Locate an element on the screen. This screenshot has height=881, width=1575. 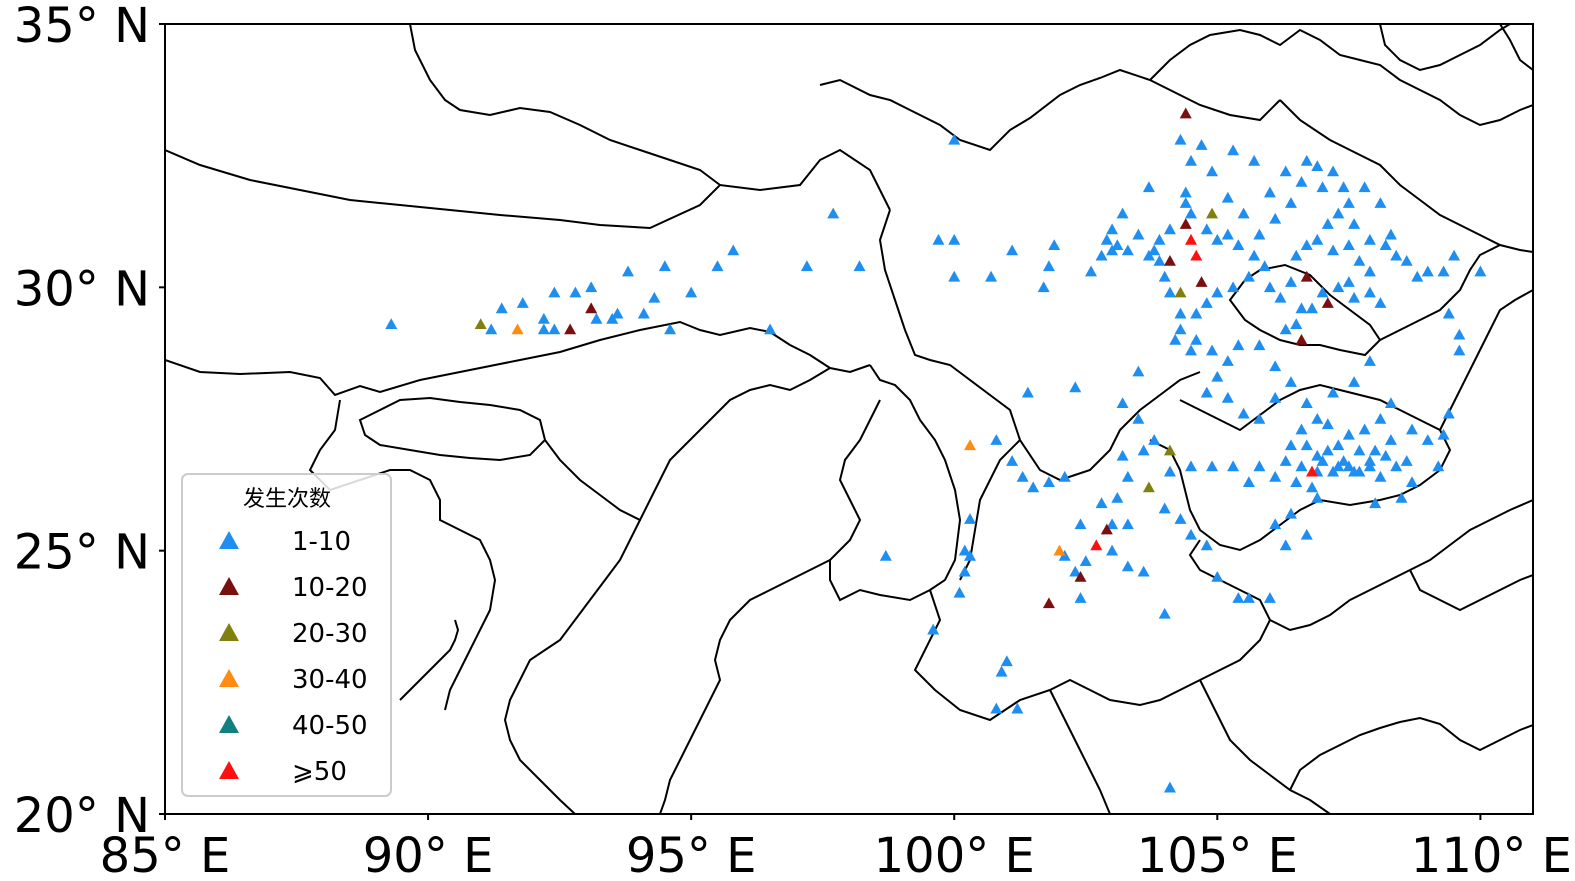
boundary-guizhou is located at coordinates (1300, 467).